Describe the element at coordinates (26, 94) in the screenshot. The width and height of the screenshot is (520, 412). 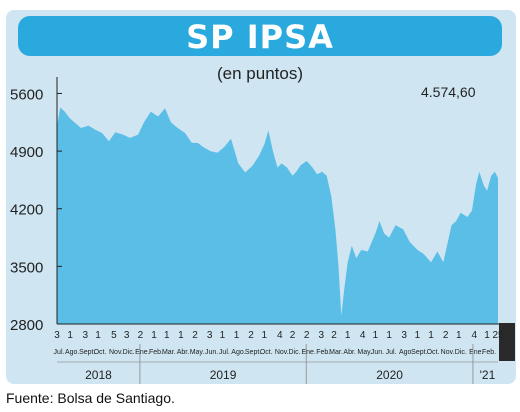
I see `y-tick-label: 5600` at that location.